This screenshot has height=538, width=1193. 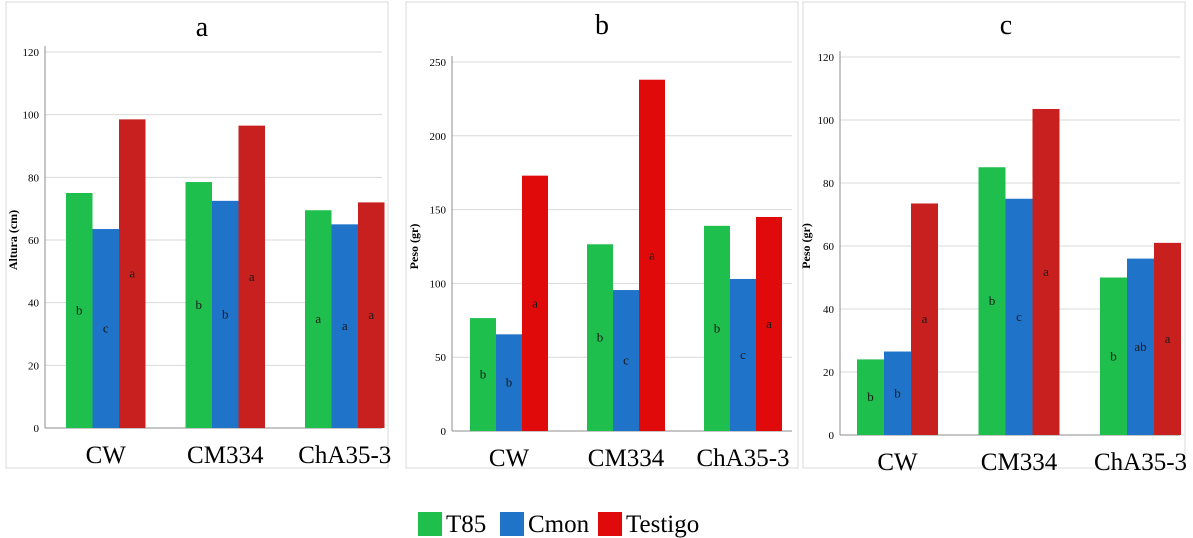 What do you see at coordinates (438, 137) in the screenshot?
I see `panel-b-y-tick: 200` at bounding box center [438, 137].